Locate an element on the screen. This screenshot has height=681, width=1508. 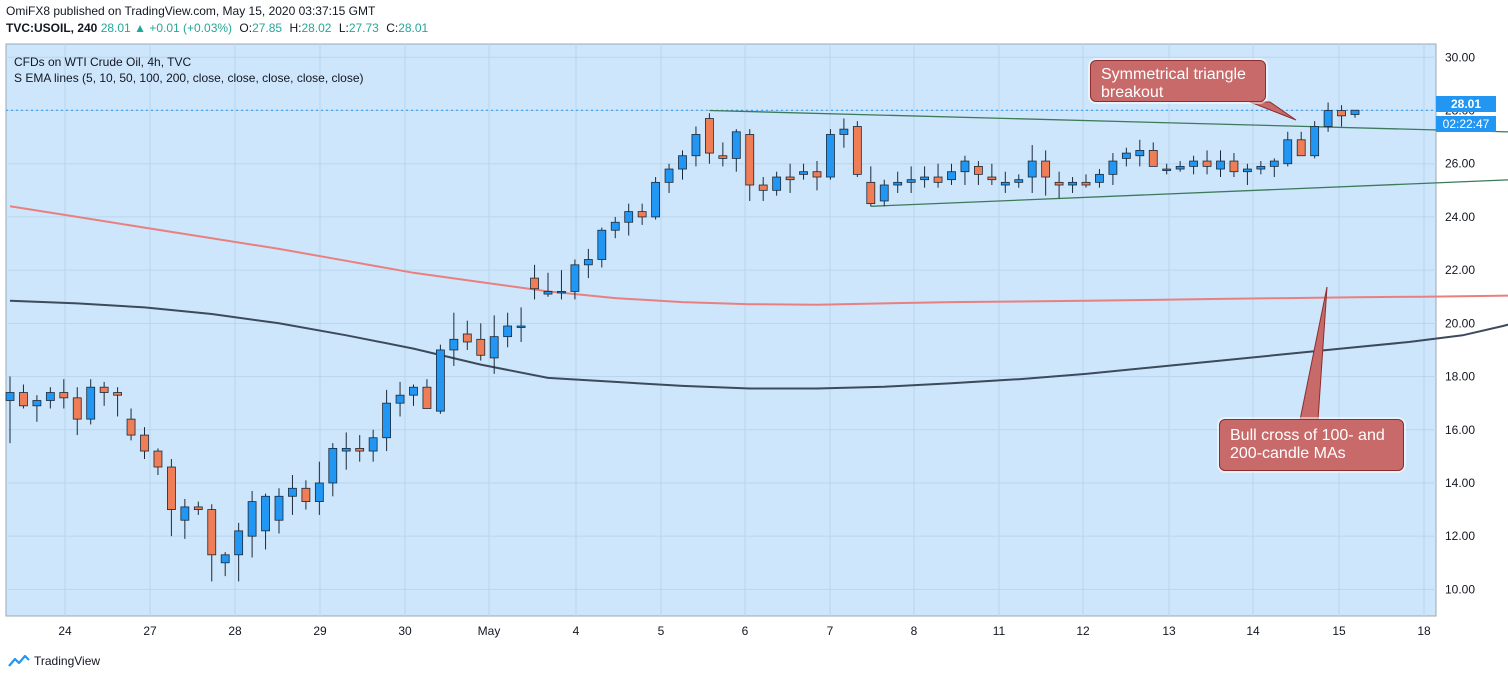
y-tick-label: 18.00 is located at coordinates (1460, 377).